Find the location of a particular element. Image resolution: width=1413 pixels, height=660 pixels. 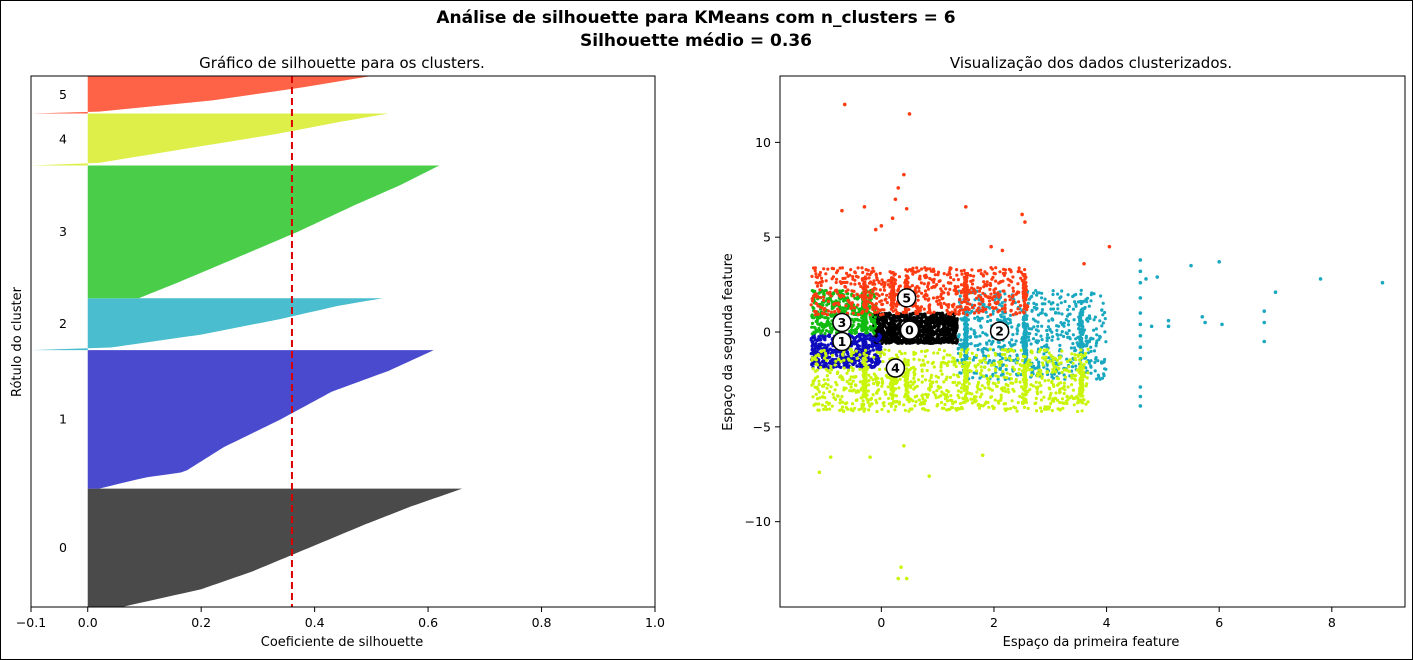

silhouette-x-tick-label: 0.4 is located at coordinates (315, 622).